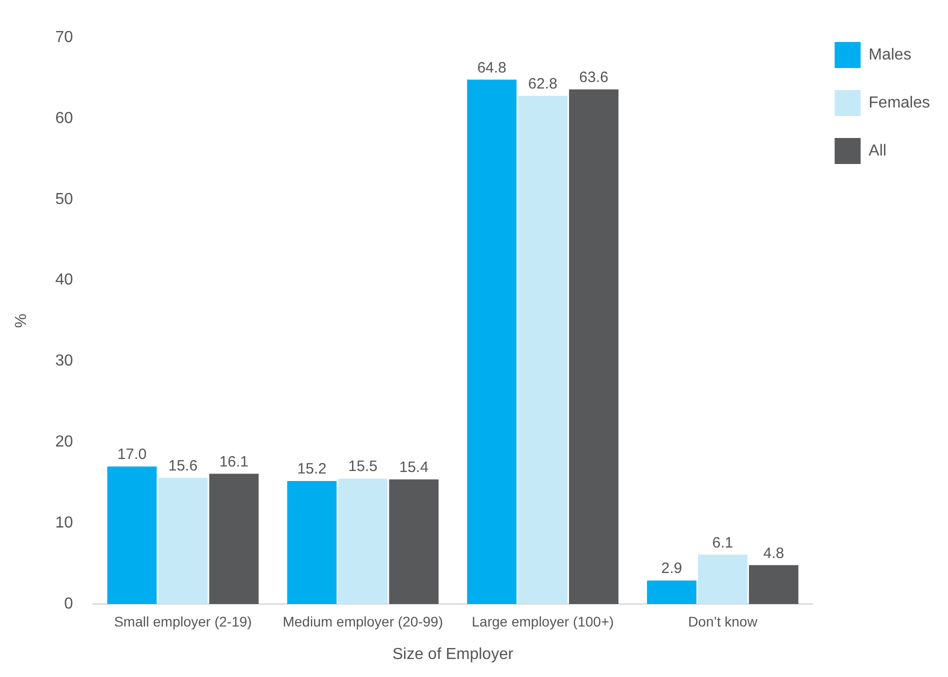 The height and width of the screenshot is (677, 948). Describe the element at coordinates (773, 553) in the screenshot. I see `data-label: 4.8` at that location.